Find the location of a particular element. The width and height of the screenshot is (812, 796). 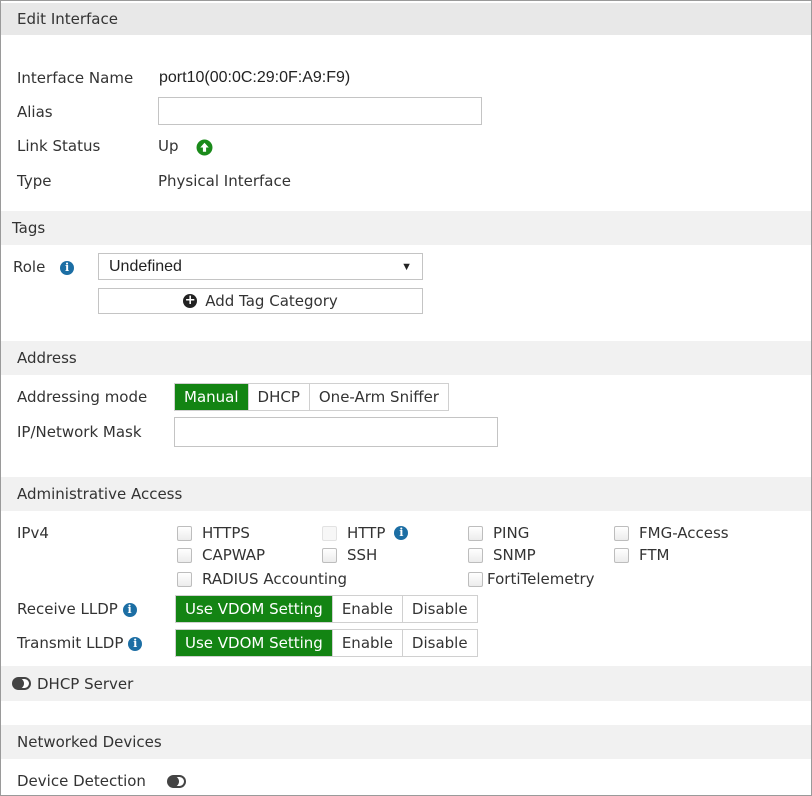

checkbox-fmg-access: FMG-Access is located at coordinates (671, 533).